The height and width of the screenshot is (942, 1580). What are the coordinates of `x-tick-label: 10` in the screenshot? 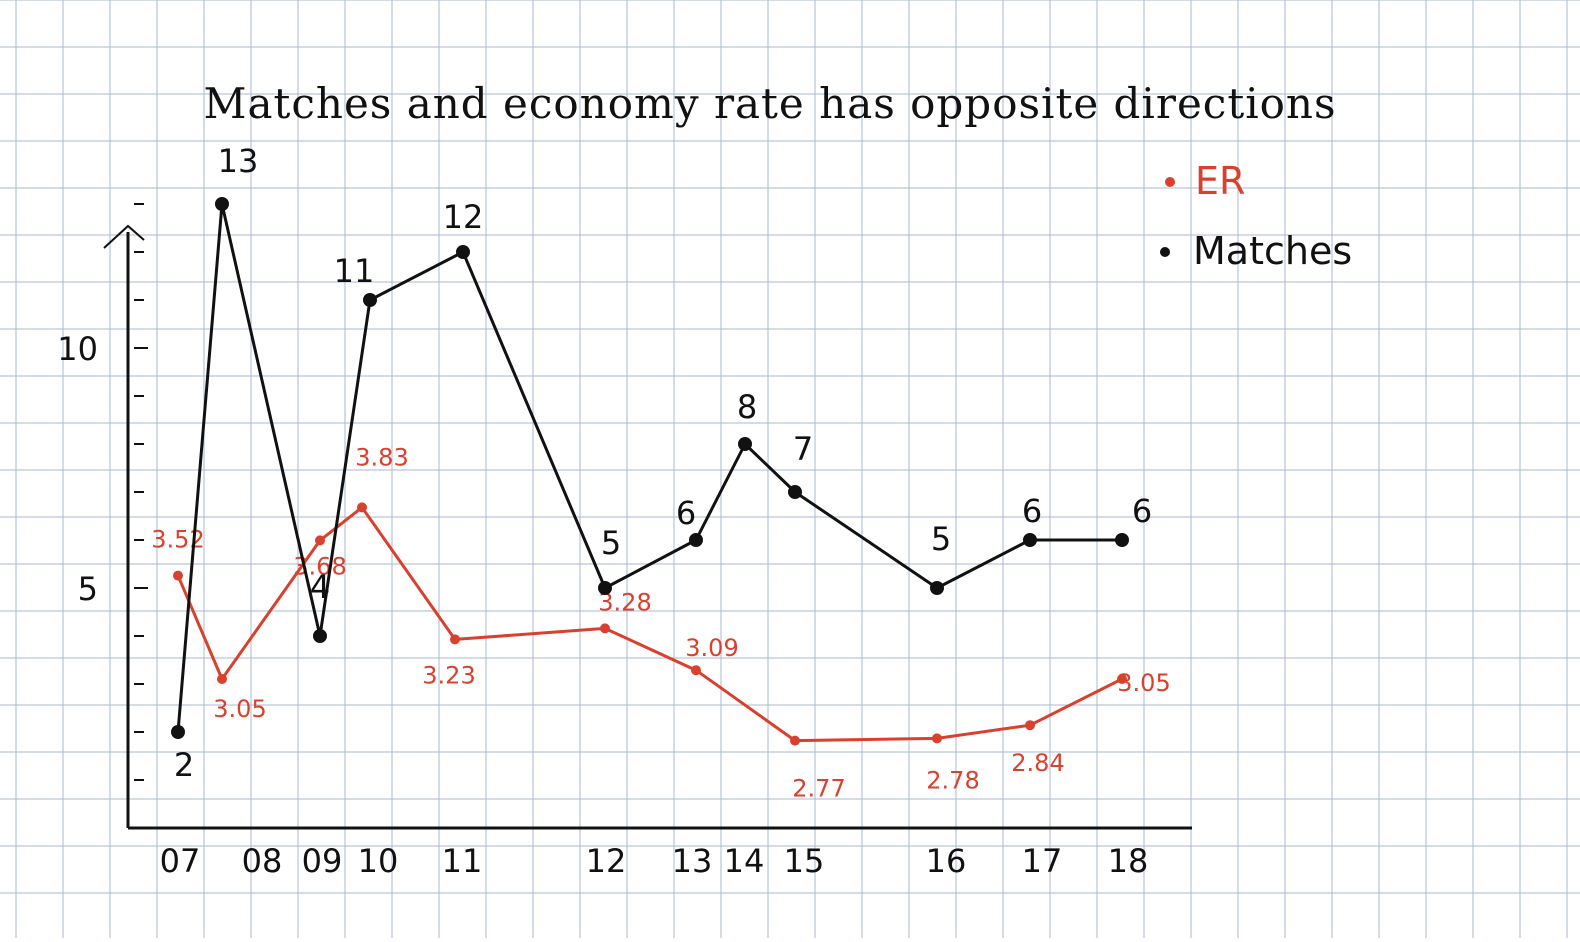 It's located at (378, 861).